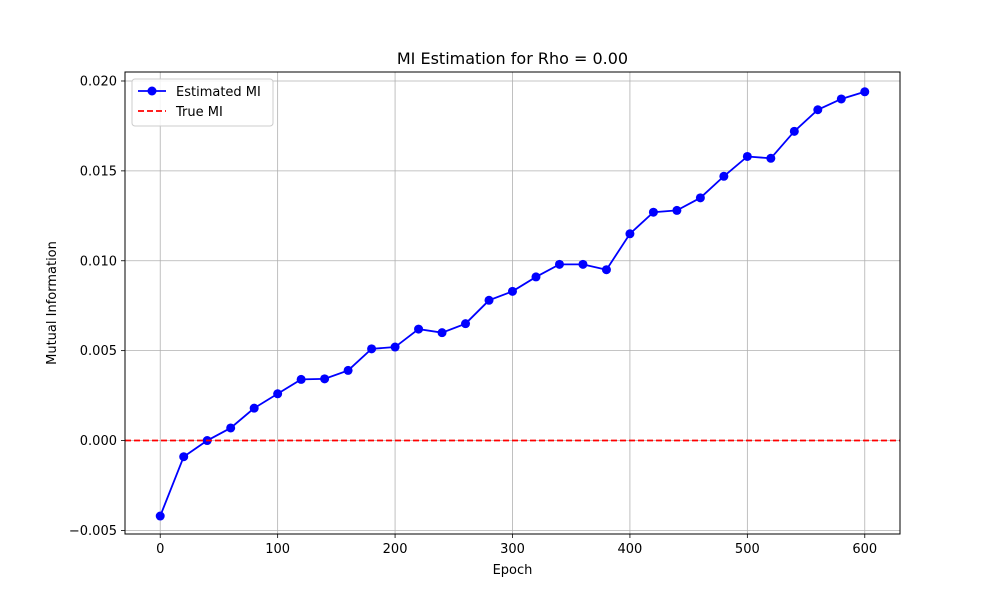  Describe the element at coordinates (98, 261) in the screenshot. I see `y-tick-label: 0.010` at that location.